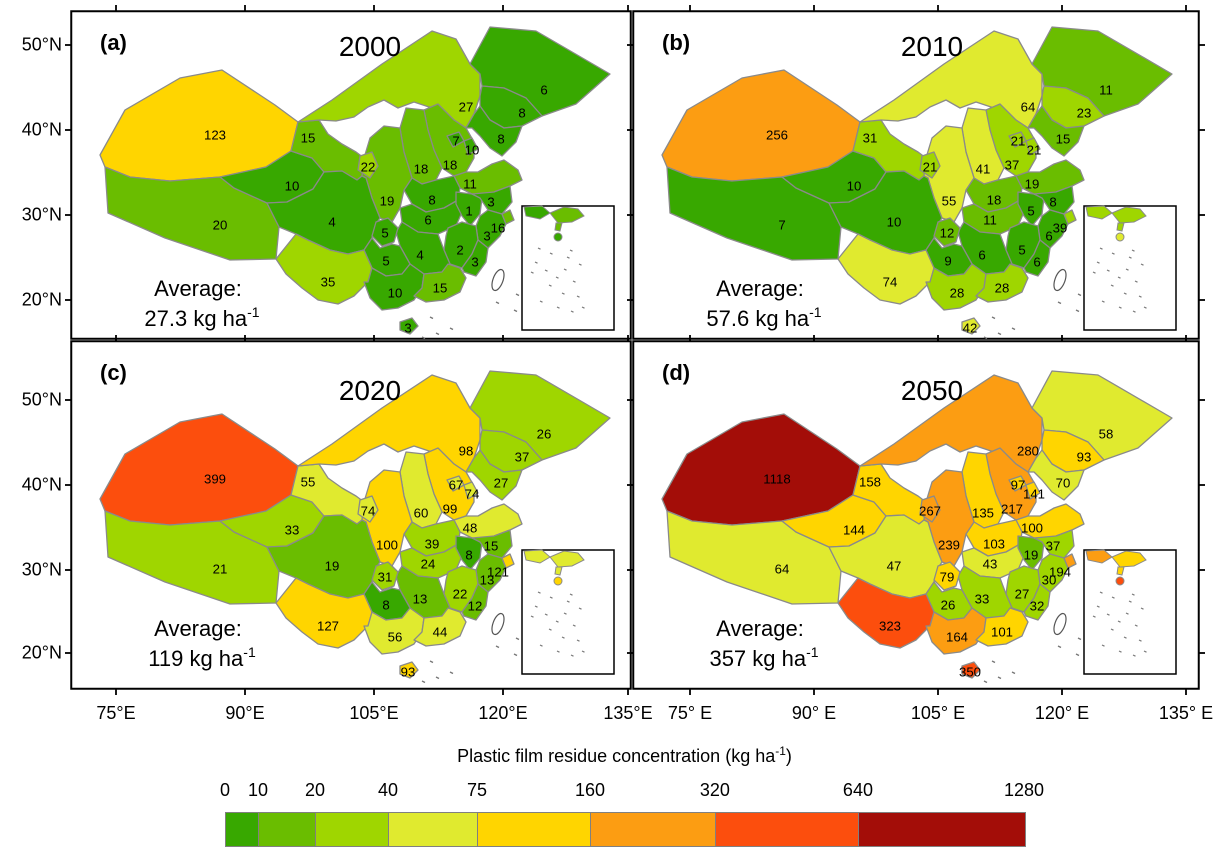  Describe the element at coordinates (763, 657) in the screenshot. I see `average-value: 357 kg ha-1` at that location.